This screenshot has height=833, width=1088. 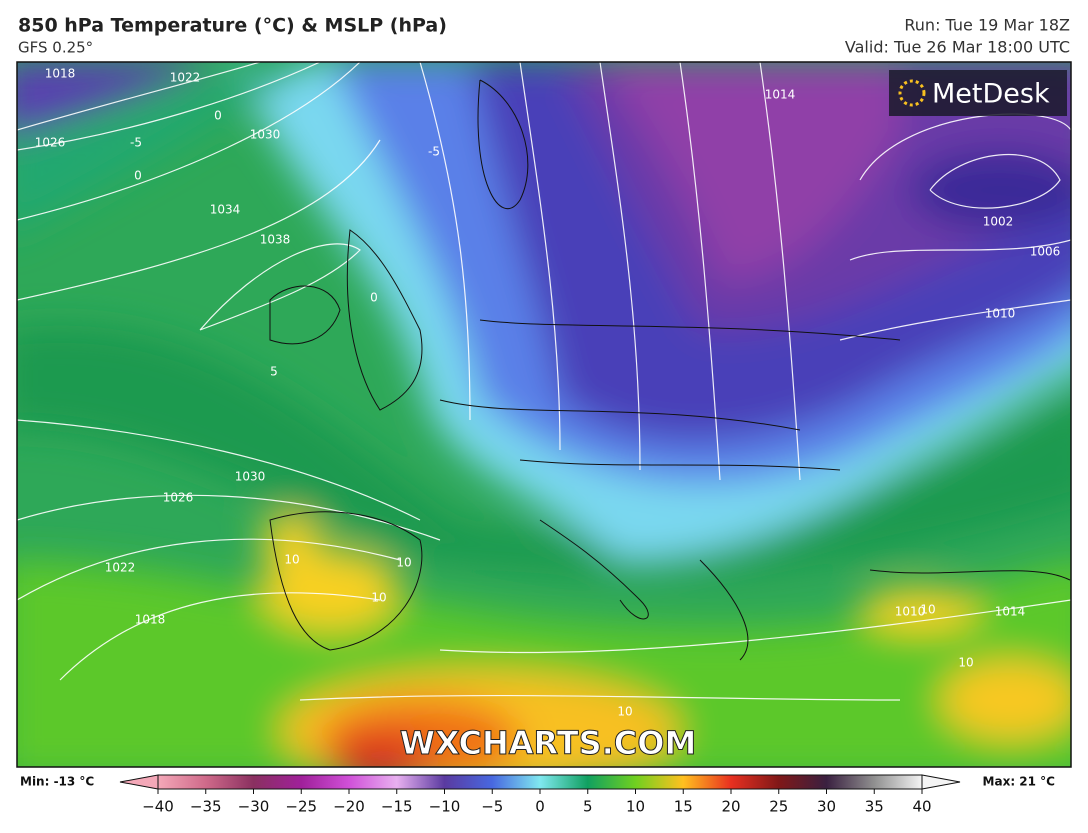 I want to click on max-label: Max: 21 °C, so click(x=1019, y=782).